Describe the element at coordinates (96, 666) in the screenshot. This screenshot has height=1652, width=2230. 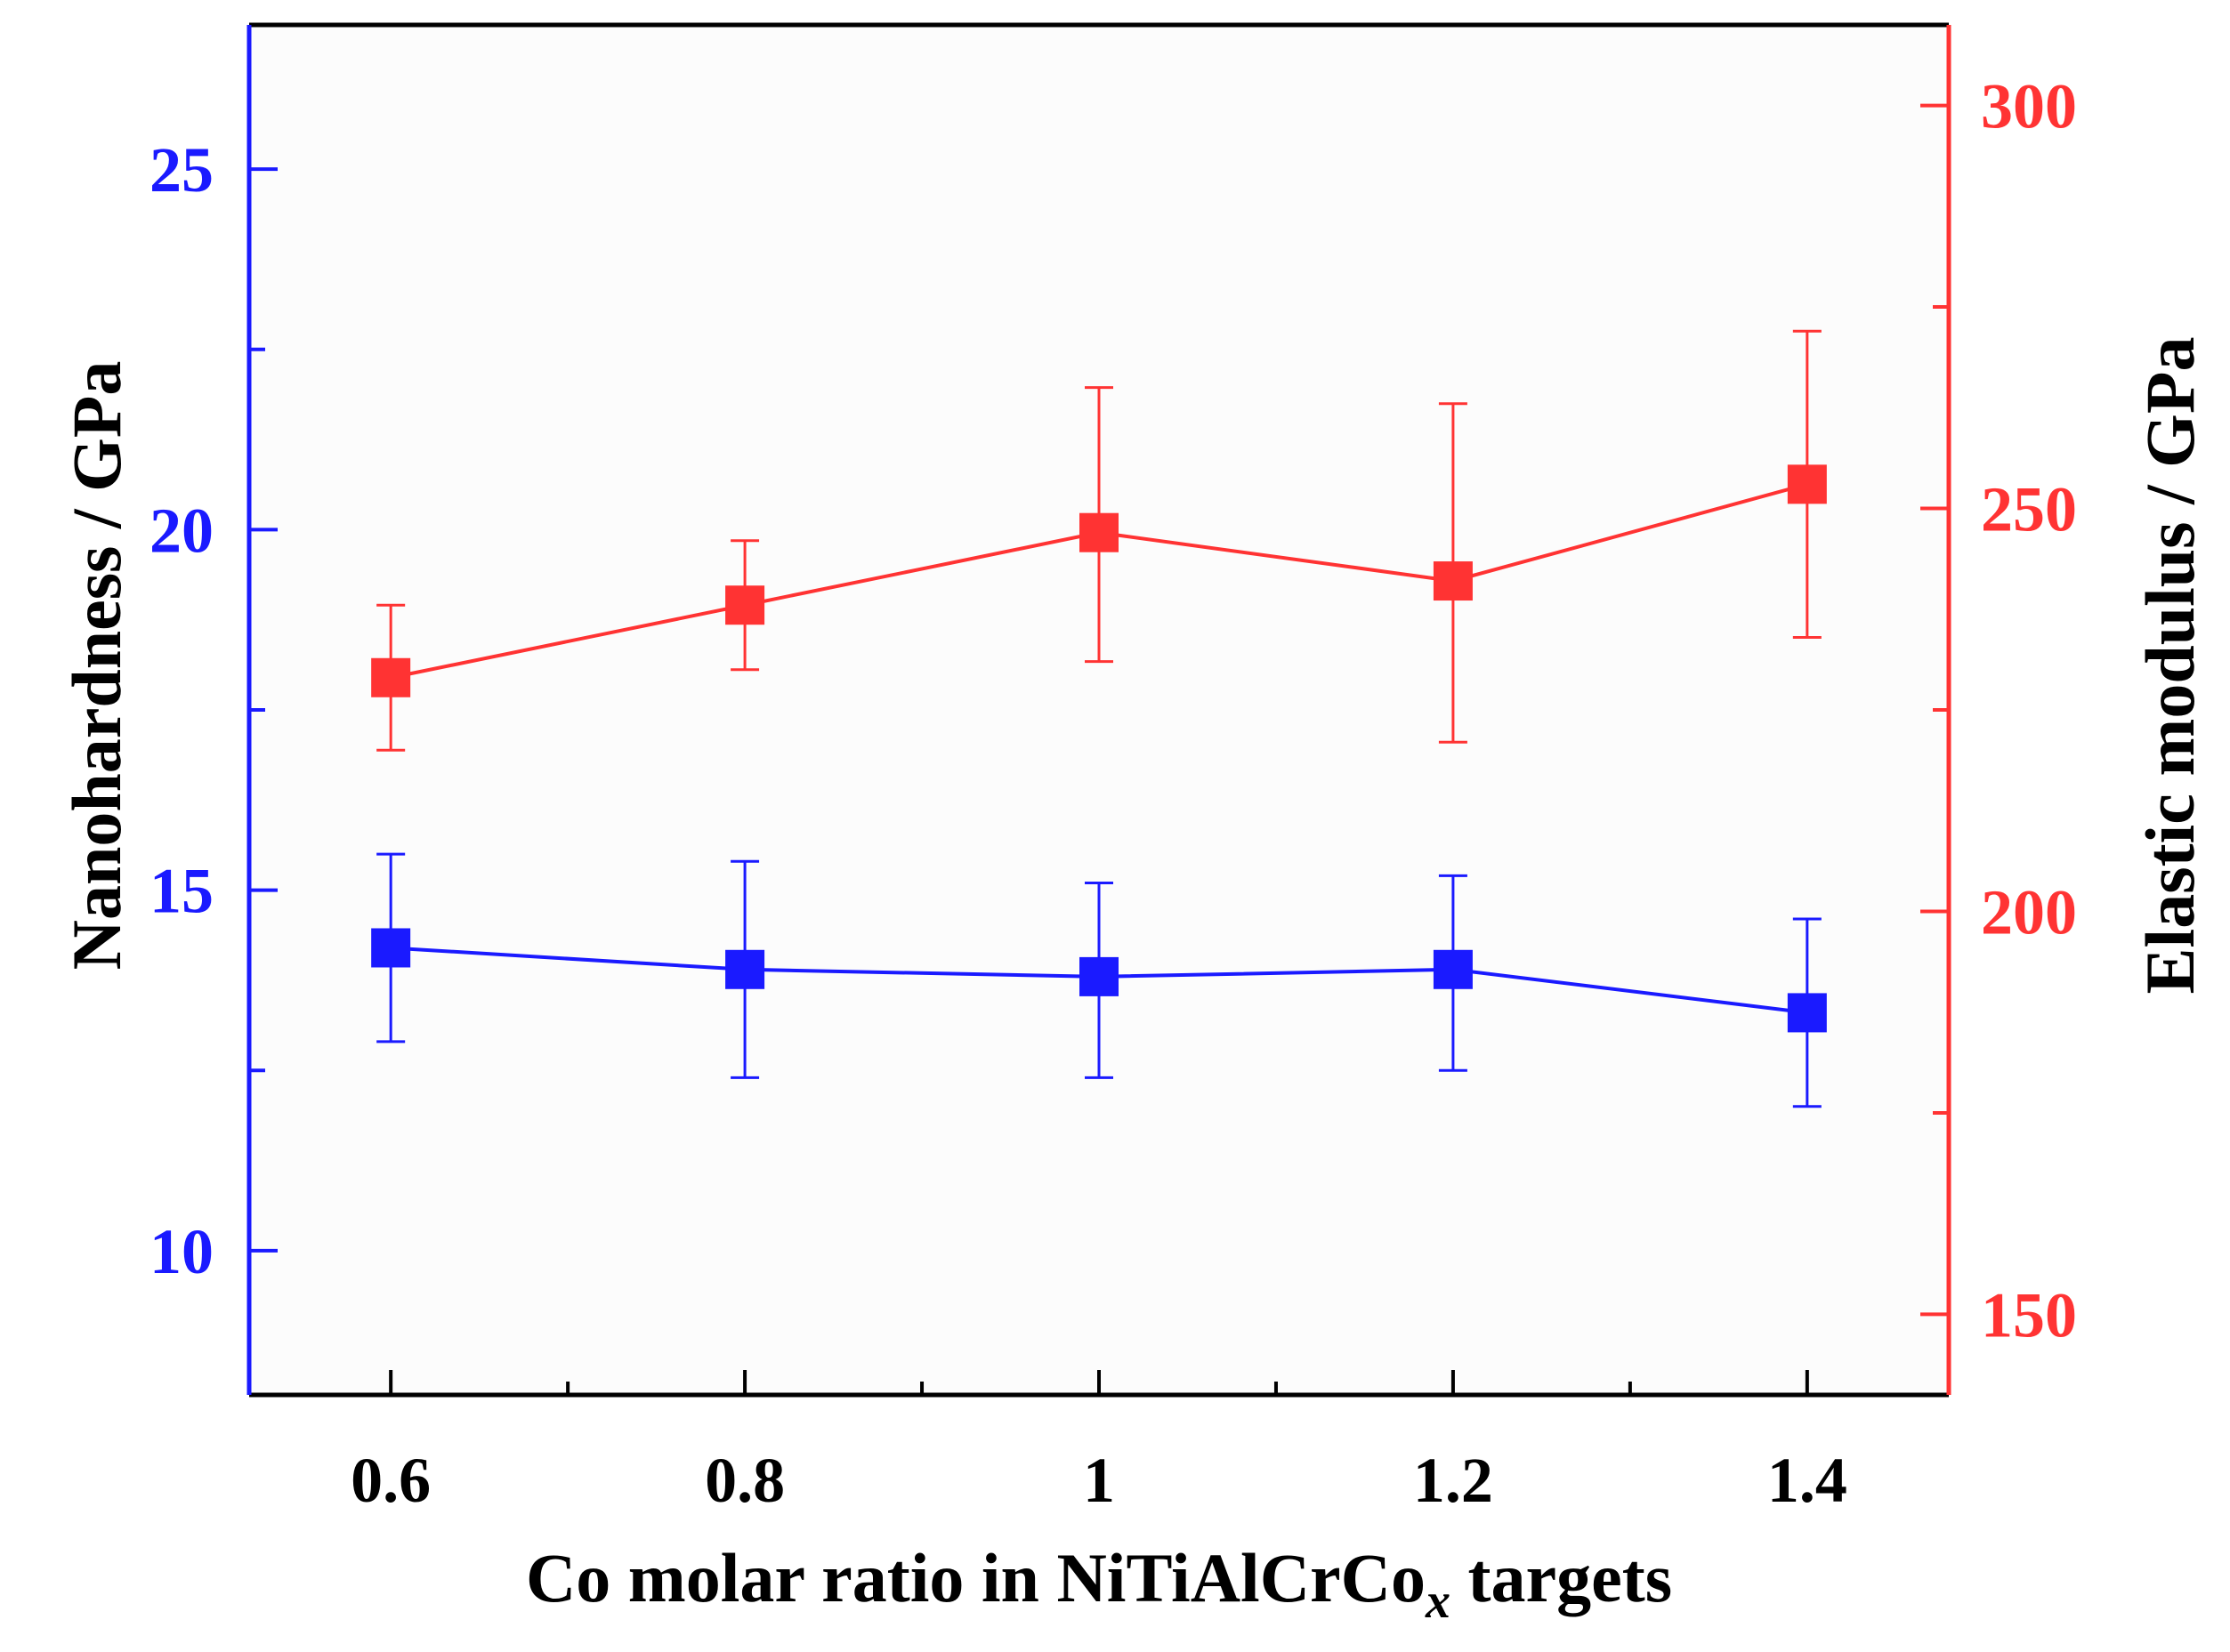
I see `left-axis-title: Nanohardness / GPa` at that location.